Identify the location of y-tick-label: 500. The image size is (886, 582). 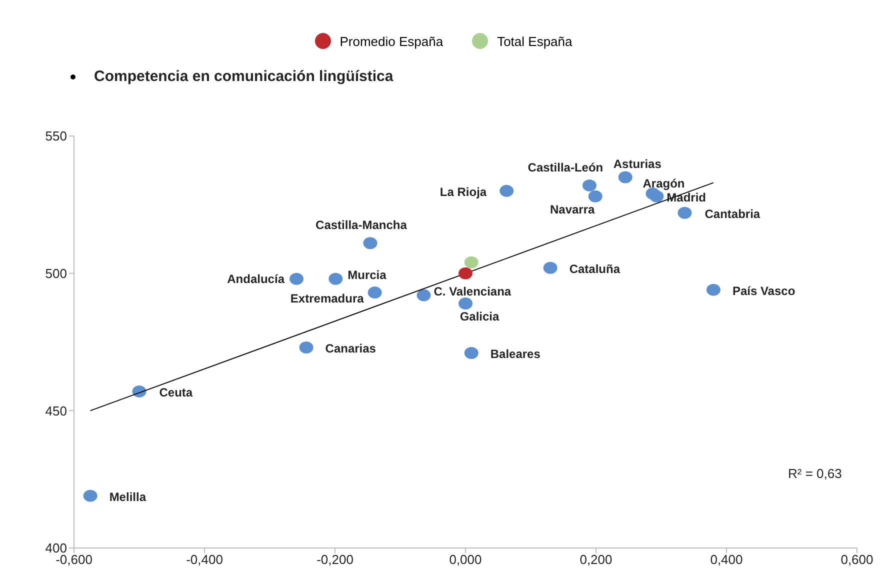
(56, 273).